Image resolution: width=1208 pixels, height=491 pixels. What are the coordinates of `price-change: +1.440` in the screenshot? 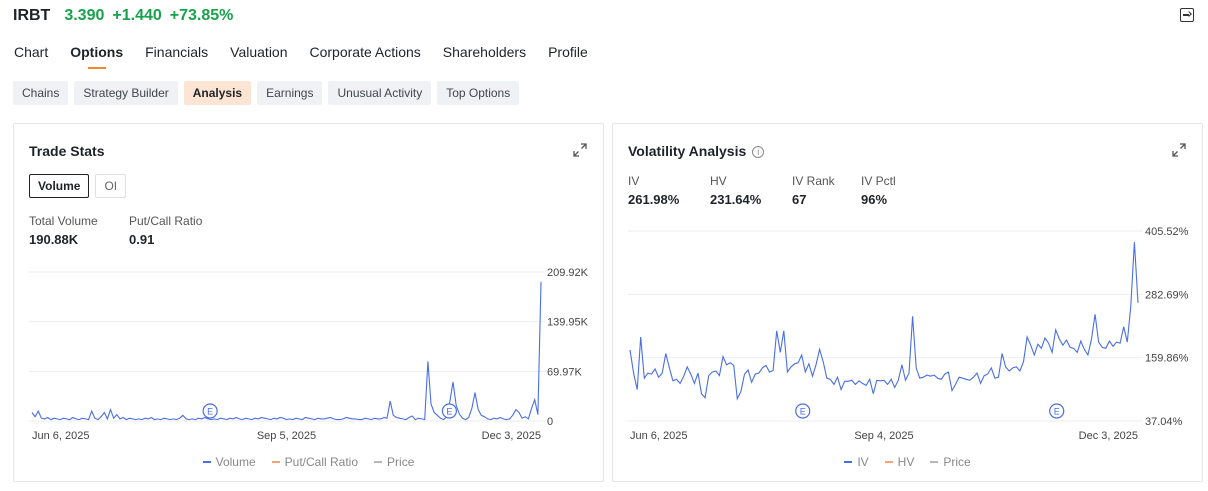 It's located at (137, 15).